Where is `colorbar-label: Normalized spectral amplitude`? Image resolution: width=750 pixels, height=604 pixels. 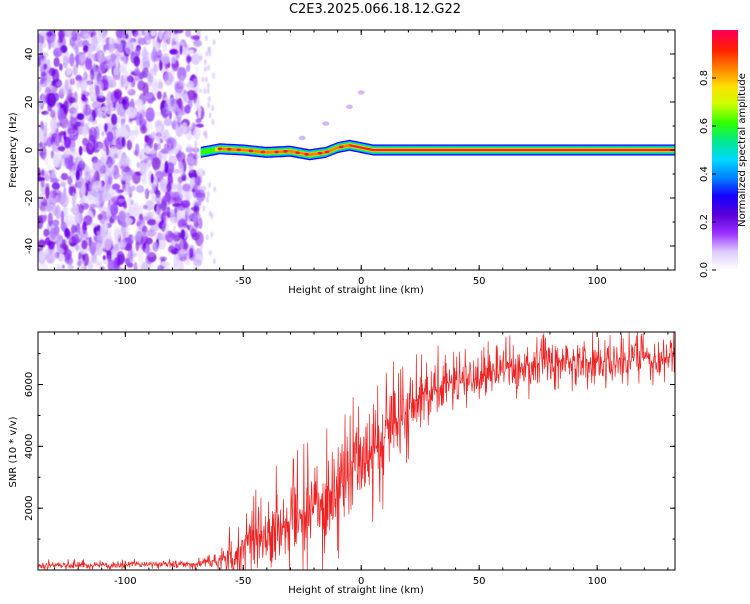
colorbar-label: Normalized spectral amplitude is located at coordinates (742, 150).